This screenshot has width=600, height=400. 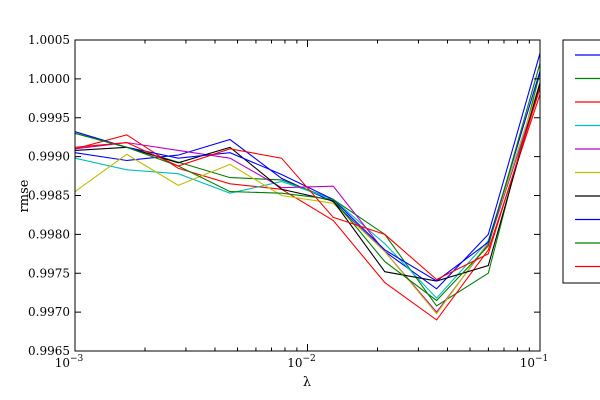 What do you see at coordinates (69, 362) in the screenshot?
I see `x-tick-label: 10⁻³` at bounding box center [69, 362].